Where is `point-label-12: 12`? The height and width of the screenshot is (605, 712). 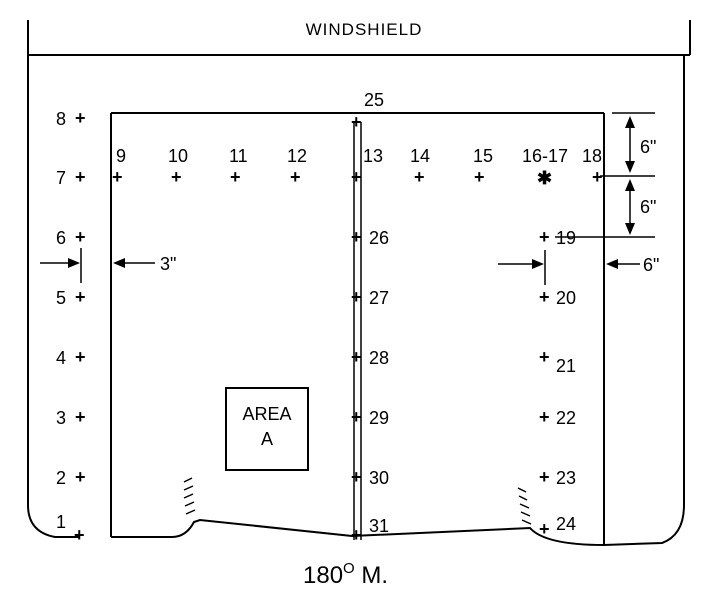 point-label-12: 12 is located at coordinates (297, 156).